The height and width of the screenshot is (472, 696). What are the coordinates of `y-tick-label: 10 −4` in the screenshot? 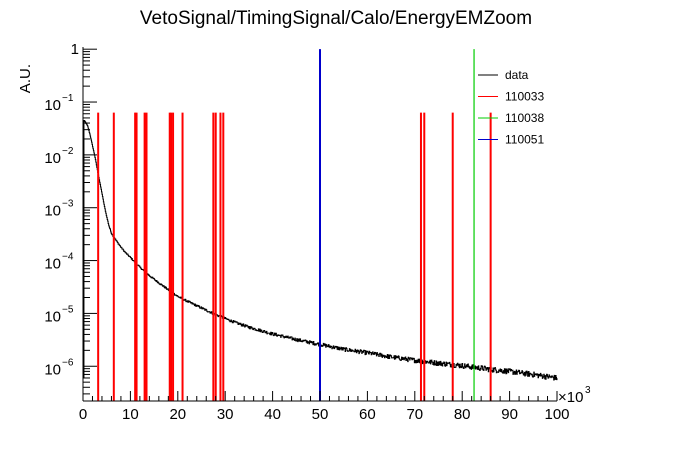 It's located at (59, 262).